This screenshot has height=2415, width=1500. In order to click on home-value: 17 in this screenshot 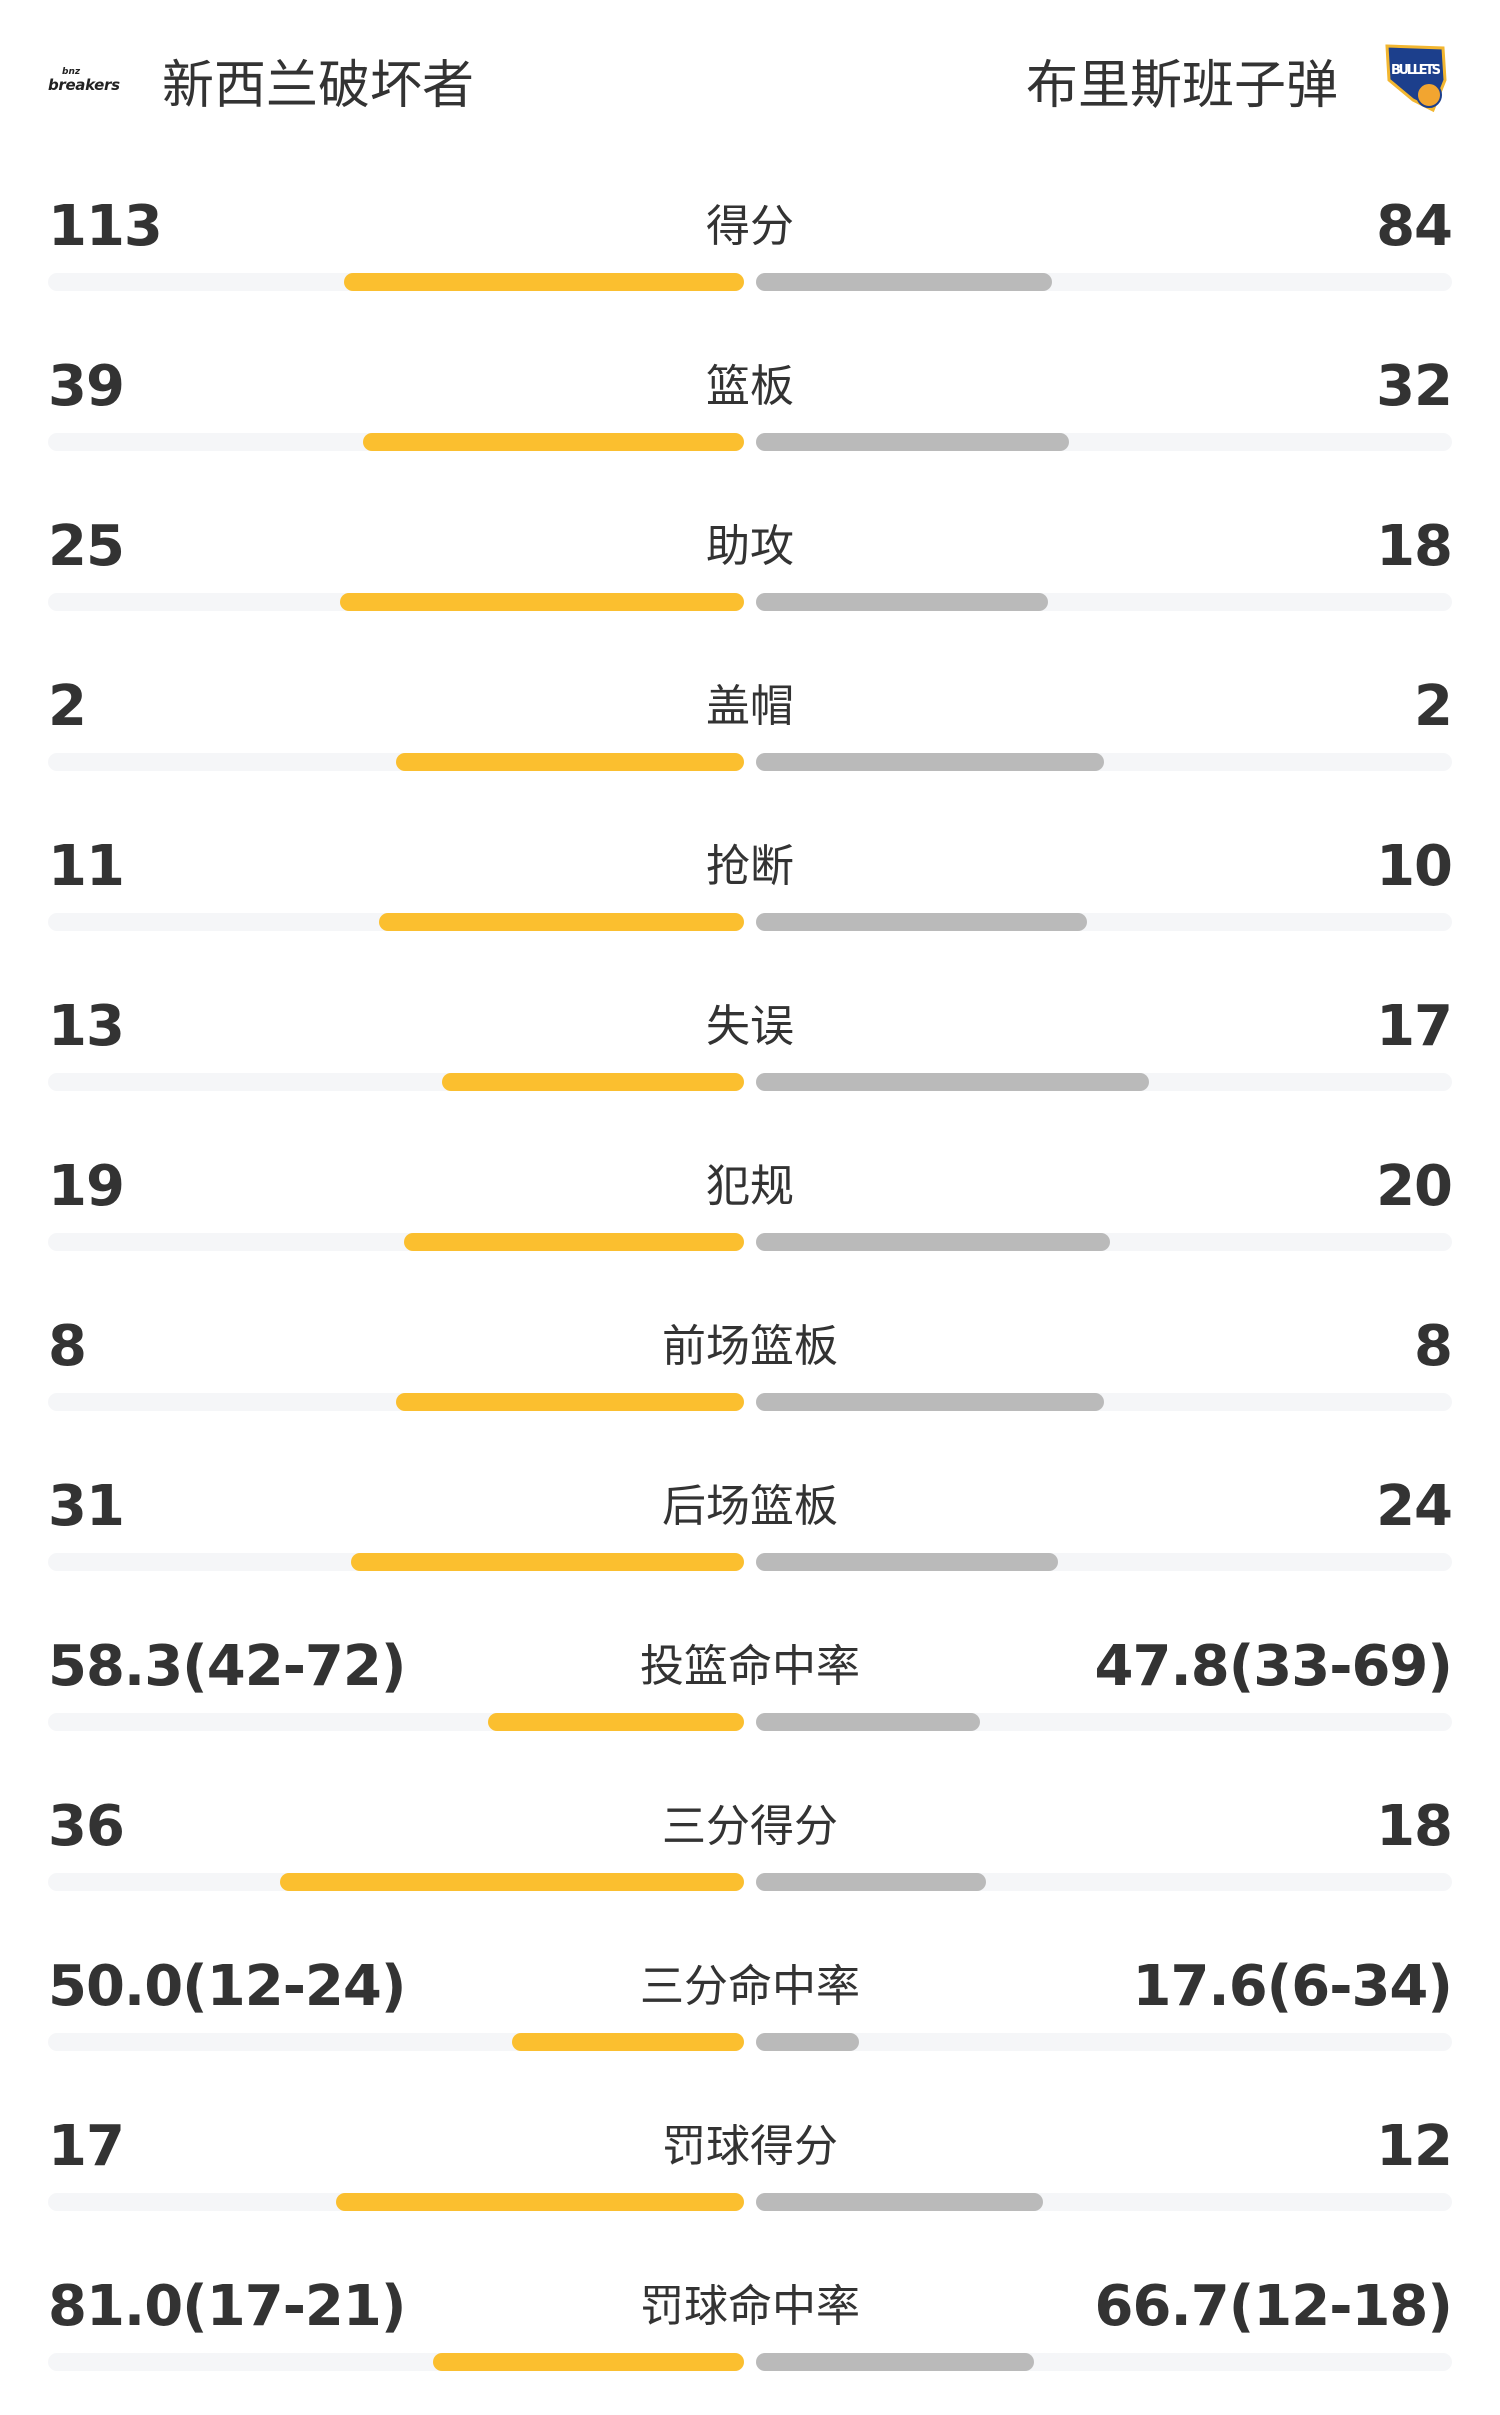, I will do `click(86, 2146)`.